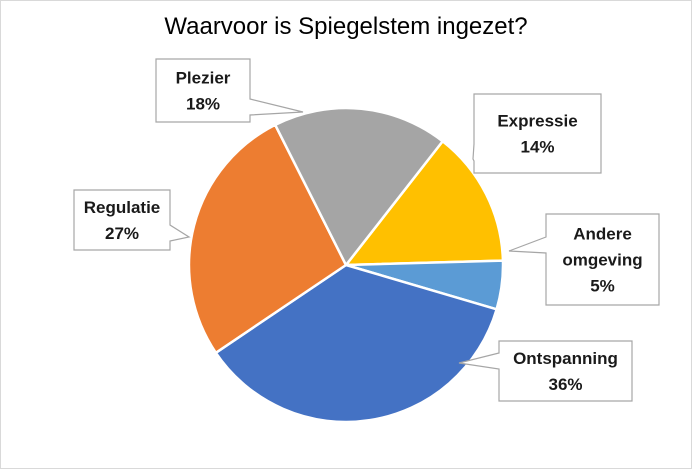 This screenshot has height=469, width=692. Describe the element at coordinates (537, 121) in the screenshot. I see `data-label-category: Expressie` at that location.